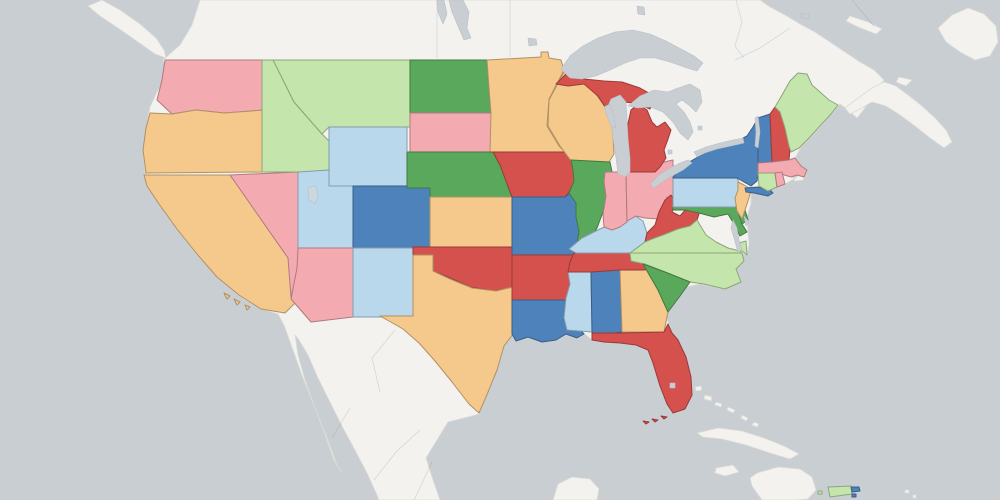 The image size is (1000, 500). I want to click on state-texas: Texas, so click(446, 334).